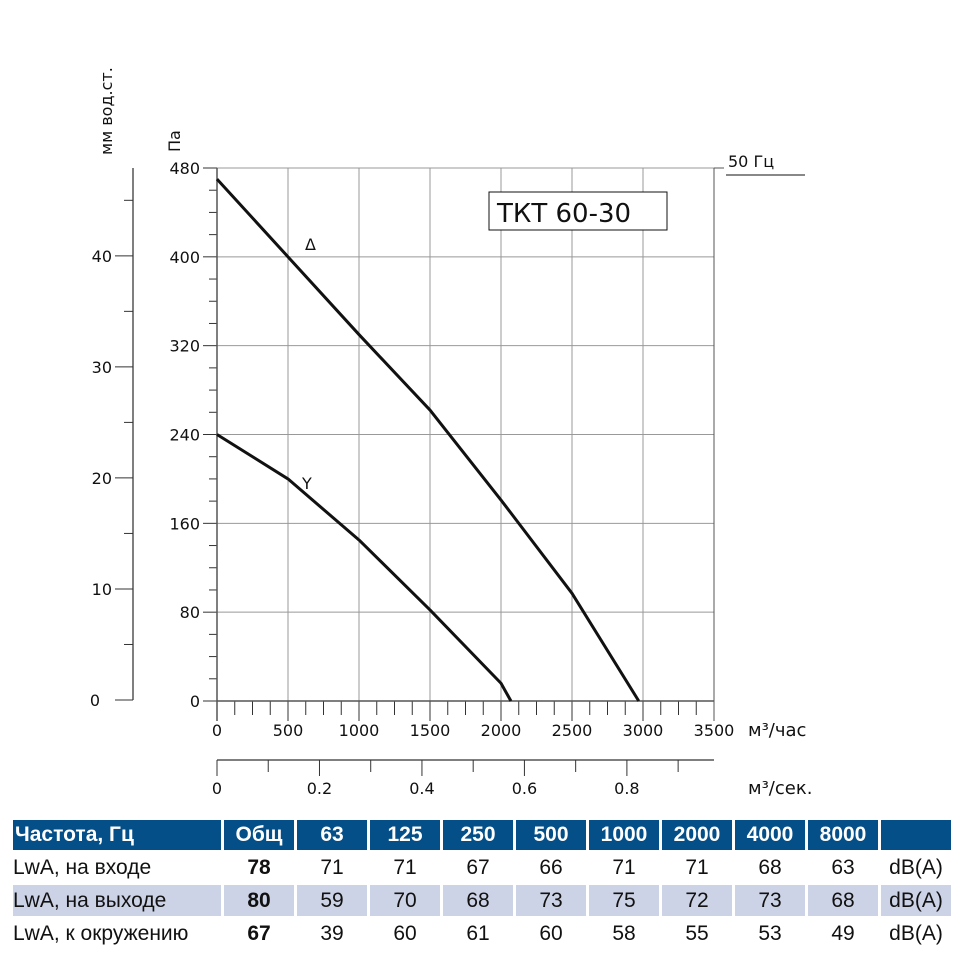 This screenshot has width=980, height=980. What do you see at coordinates (319, 788) in the screenshot?
I see `x2-tick-label: 0.2` at bounding box center [319, 788].